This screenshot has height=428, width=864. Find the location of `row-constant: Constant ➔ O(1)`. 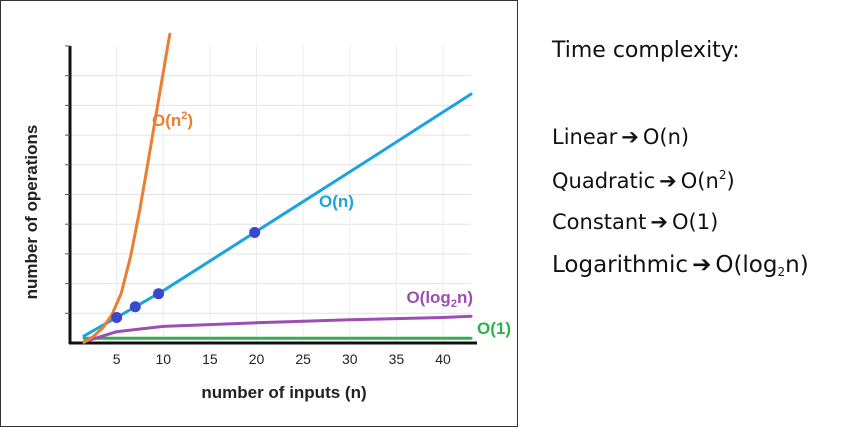

row-constant: Constant ➔ O(1) is located at coordinates (635, 222).